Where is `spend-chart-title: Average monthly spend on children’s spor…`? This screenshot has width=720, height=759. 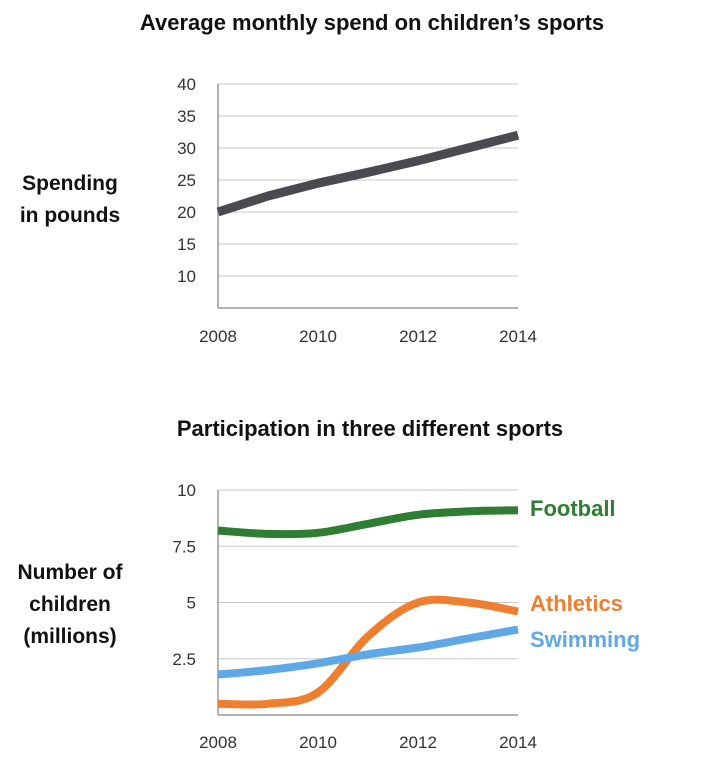
spend-chart-title: Average monthly spend on children’s spor… is located at coordinates (372, 22).